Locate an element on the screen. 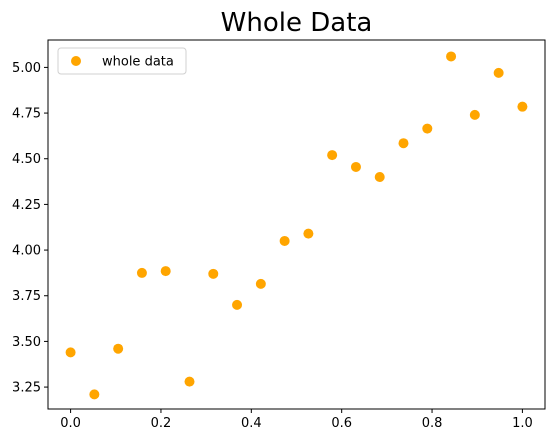  legend: whole data is located at coordinates (122, 61).